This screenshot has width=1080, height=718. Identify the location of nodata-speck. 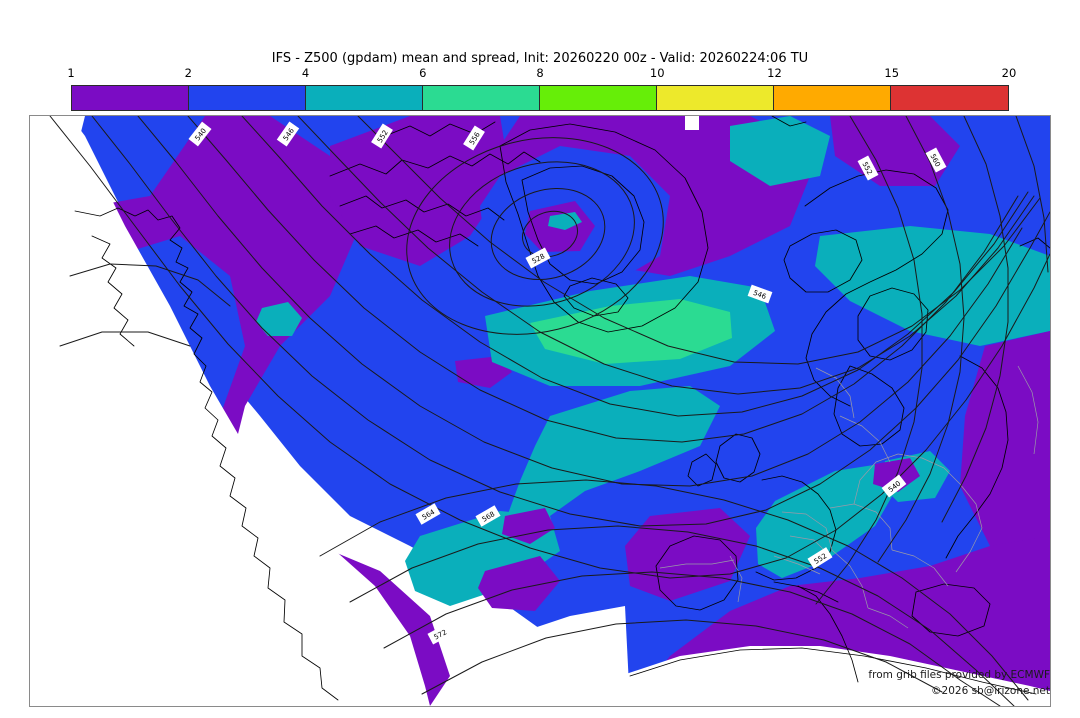
(126, 321).